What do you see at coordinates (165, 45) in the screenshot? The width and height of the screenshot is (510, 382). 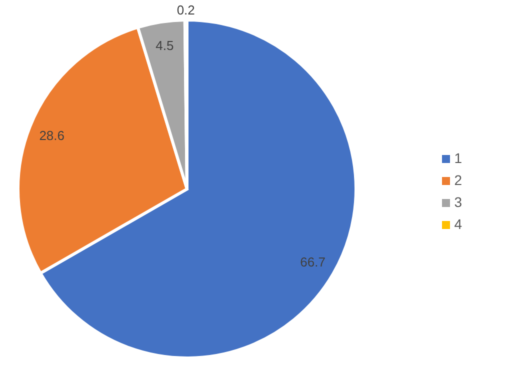 I see `data-label: 4.5` at bounding box center [165, 45].